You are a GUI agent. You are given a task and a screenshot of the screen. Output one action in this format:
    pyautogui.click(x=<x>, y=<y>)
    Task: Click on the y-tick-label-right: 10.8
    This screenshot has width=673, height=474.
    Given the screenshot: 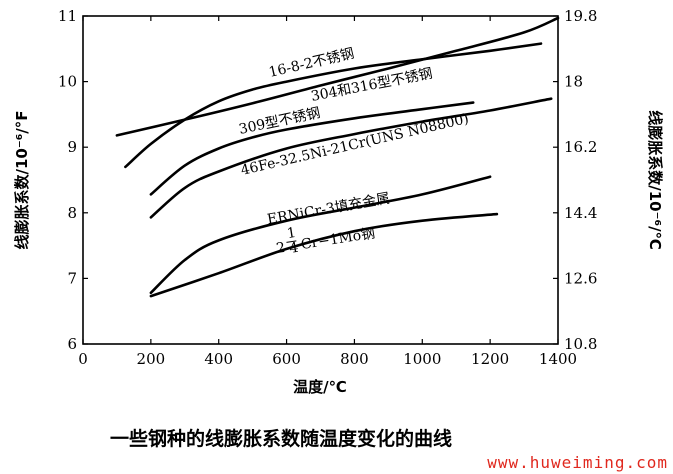 What is the action you would take?
    pyautogui.click(x=580, y=344)
    